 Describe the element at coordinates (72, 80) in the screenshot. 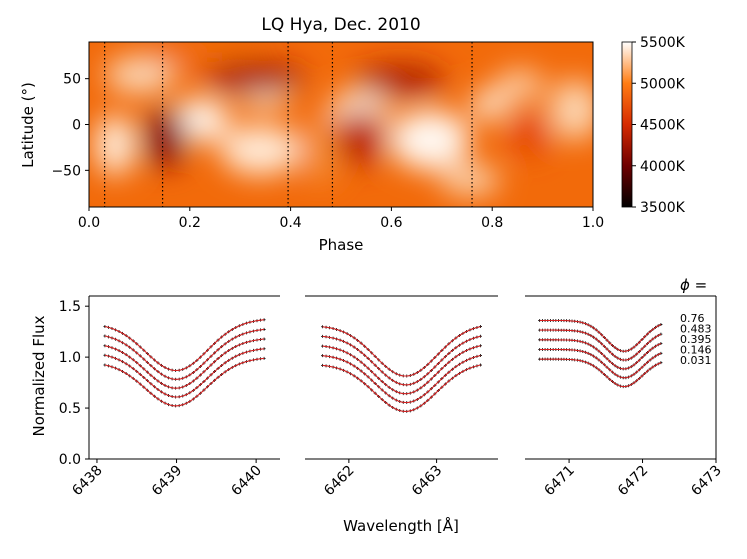

I see `map-y-tick-label: 50` at that location.